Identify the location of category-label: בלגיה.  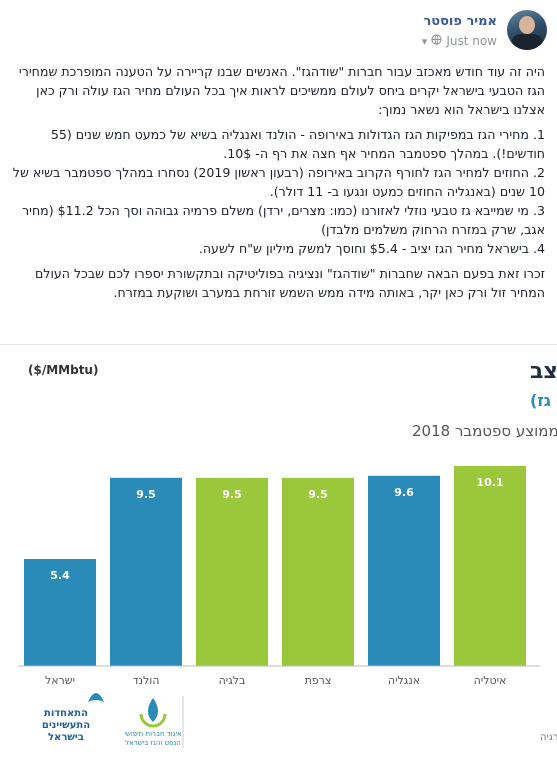
(232, 680).